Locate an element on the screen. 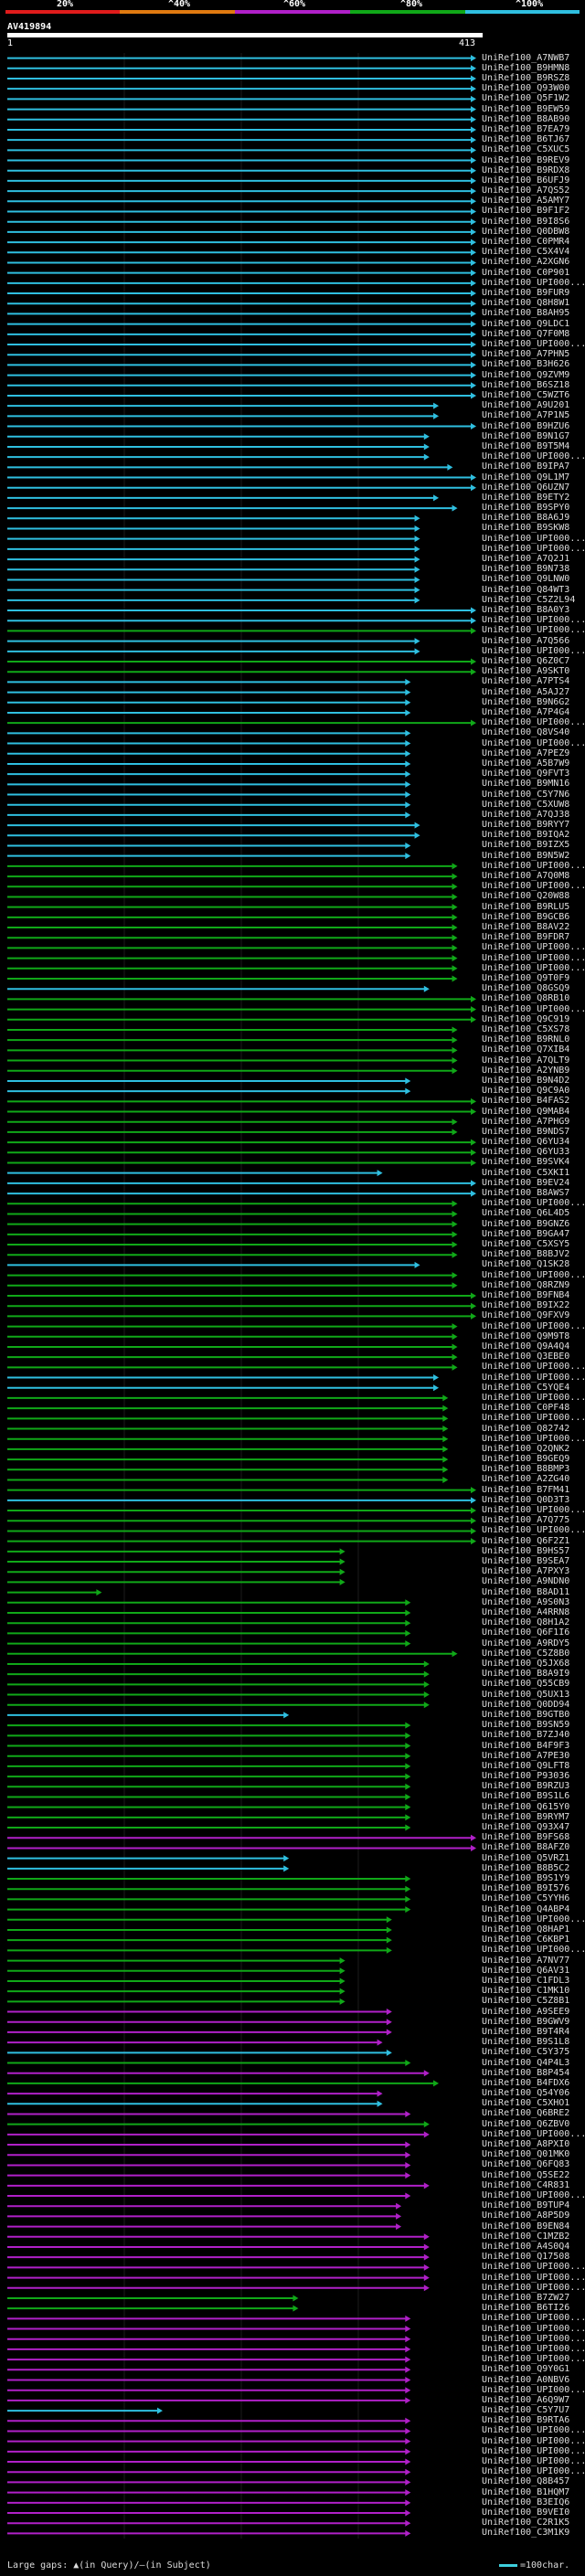  hit-label: UniRef100_Q84WT3 is located at coordinates (526, 589).